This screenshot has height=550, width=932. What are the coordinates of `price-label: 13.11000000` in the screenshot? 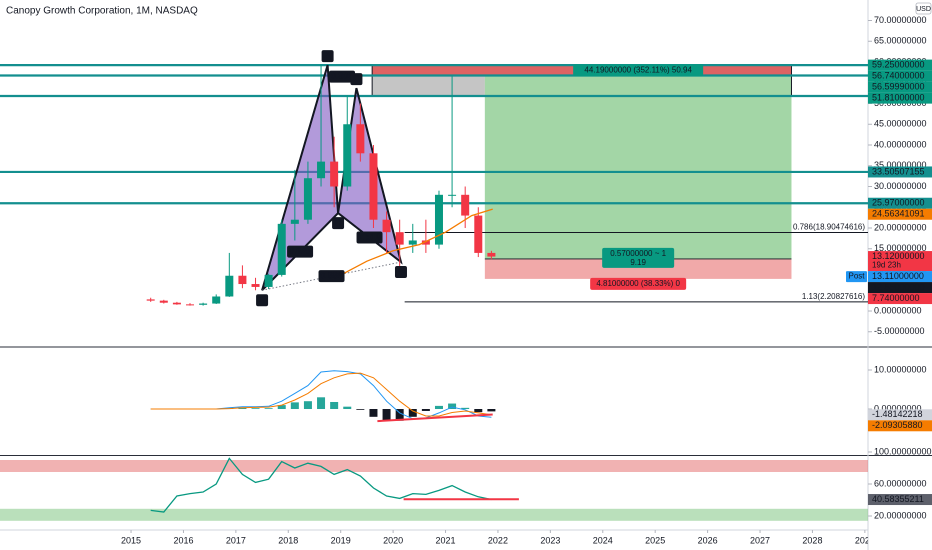 It's located at (898, 276).